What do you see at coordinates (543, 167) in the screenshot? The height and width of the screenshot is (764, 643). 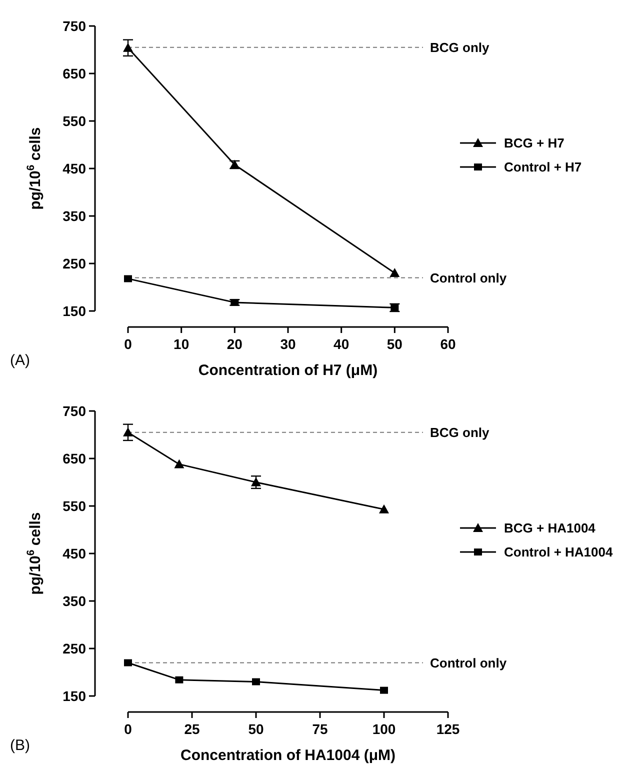 I see `legend-label: Control + H7` at bounding box center [543, 167].